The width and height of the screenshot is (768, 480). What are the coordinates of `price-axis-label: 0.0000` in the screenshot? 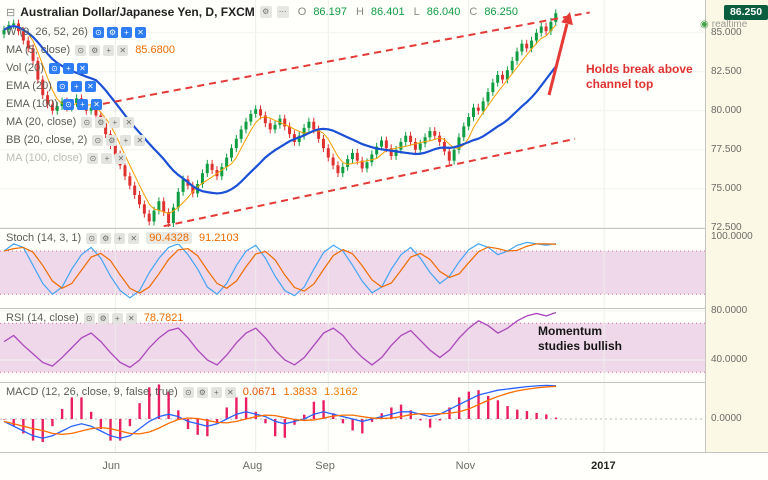 It's located at (726, 418).